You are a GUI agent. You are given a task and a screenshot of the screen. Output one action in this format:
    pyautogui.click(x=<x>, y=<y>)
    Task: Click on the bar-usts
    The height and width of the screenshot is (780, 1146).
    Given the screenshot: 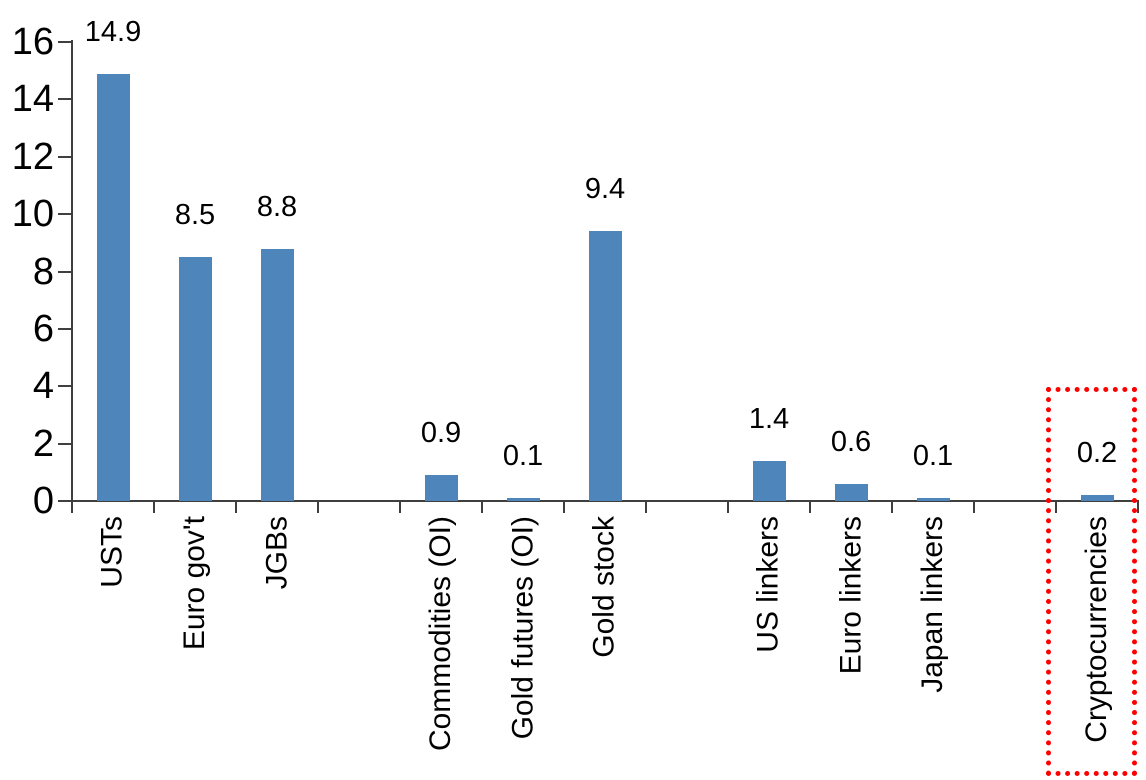 What is the action you would take?
    pyautogui.click(x=113, y=287)
    